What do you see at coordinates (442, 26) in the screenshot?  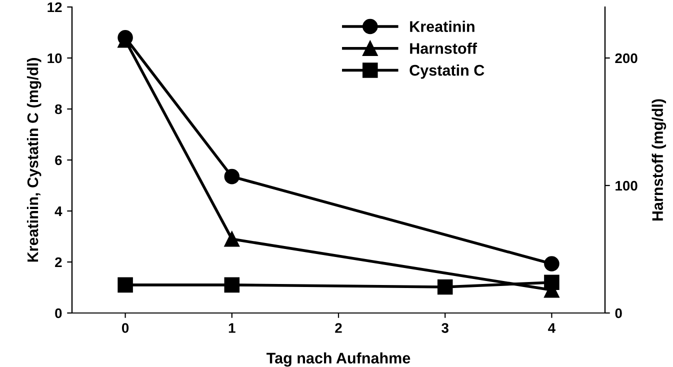 I see `legend-label: Kreatinin` at bounding box center [442, 26].